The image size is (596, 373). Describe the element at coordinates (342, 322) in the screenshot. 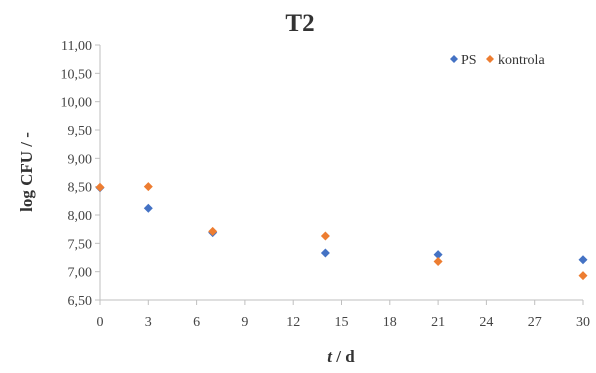

I see `x-tick-label: 15` at that location.